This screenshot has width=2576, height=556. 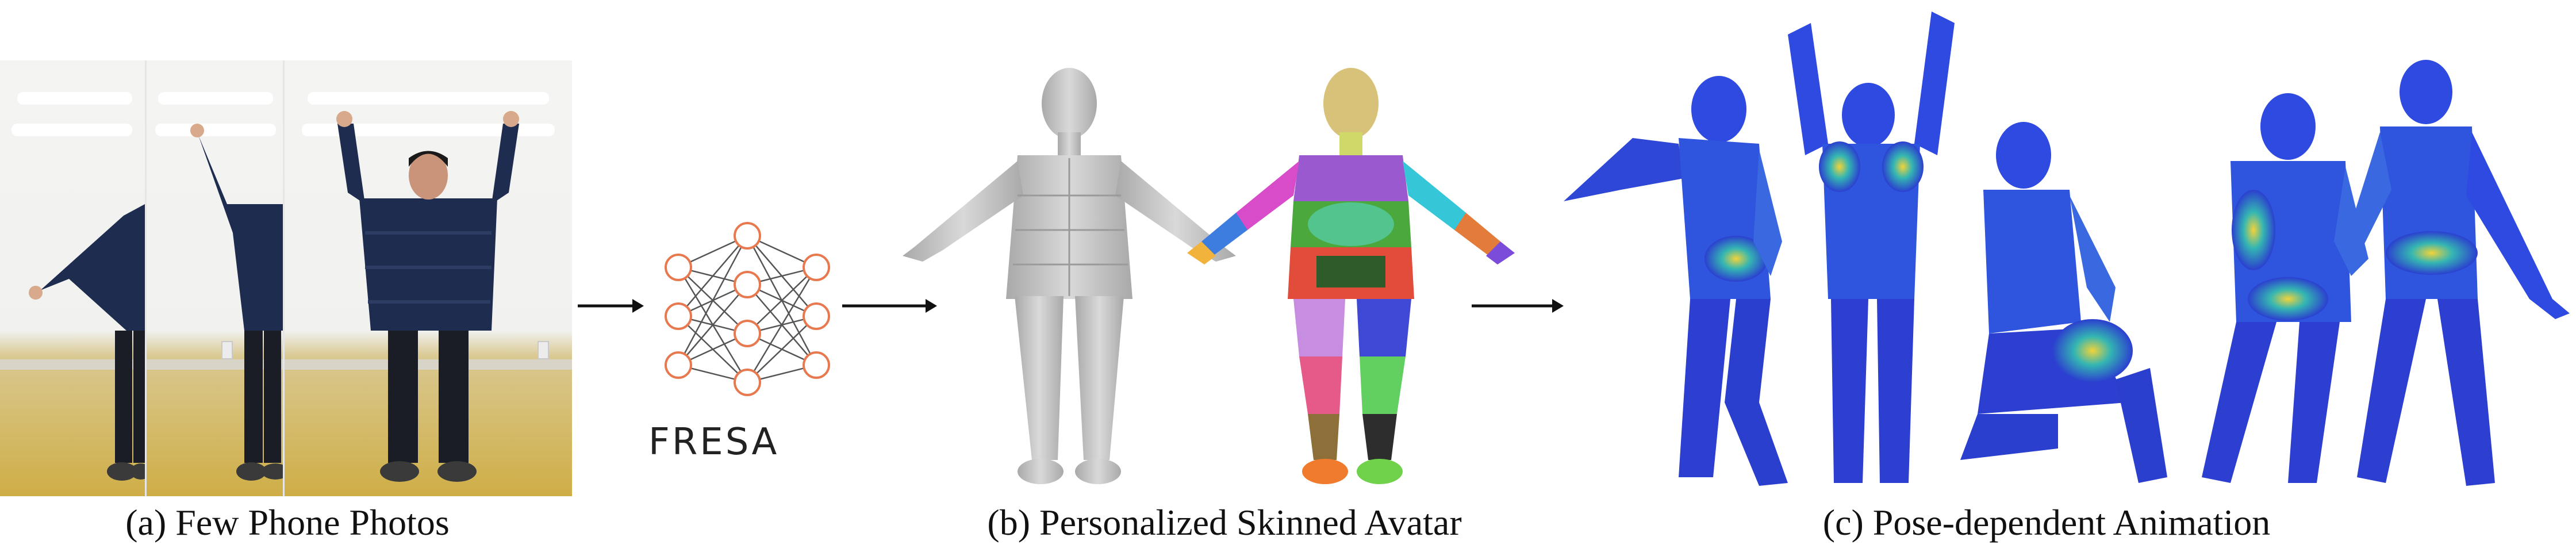 What do you see at coordinates (287, 522) in the screenshot?
I see `caption-panel-a: (a) Few Phone Photos` at bounding box center [287, 522].